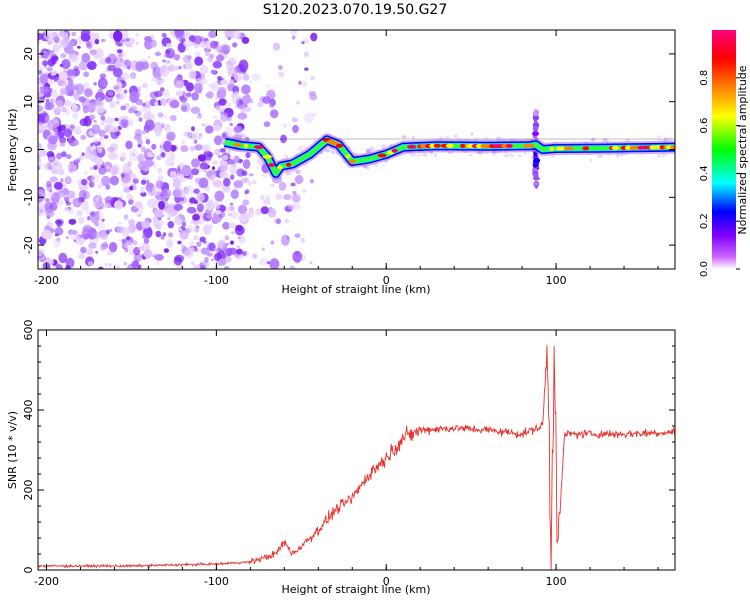  Describe the element at coordinates (556, 581) in the screenshot. I see `x-tick-label: 100` at that location.